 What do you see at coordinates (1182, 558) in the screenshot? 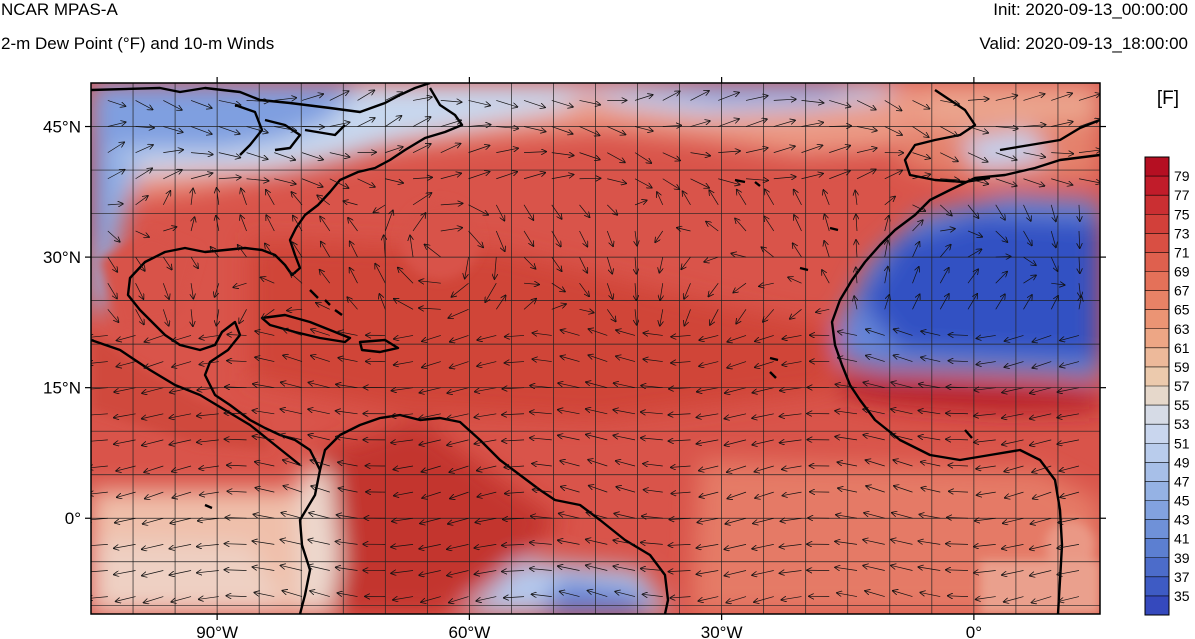
I see `colorbar-label: 39` at bounding box center [1182, 558].